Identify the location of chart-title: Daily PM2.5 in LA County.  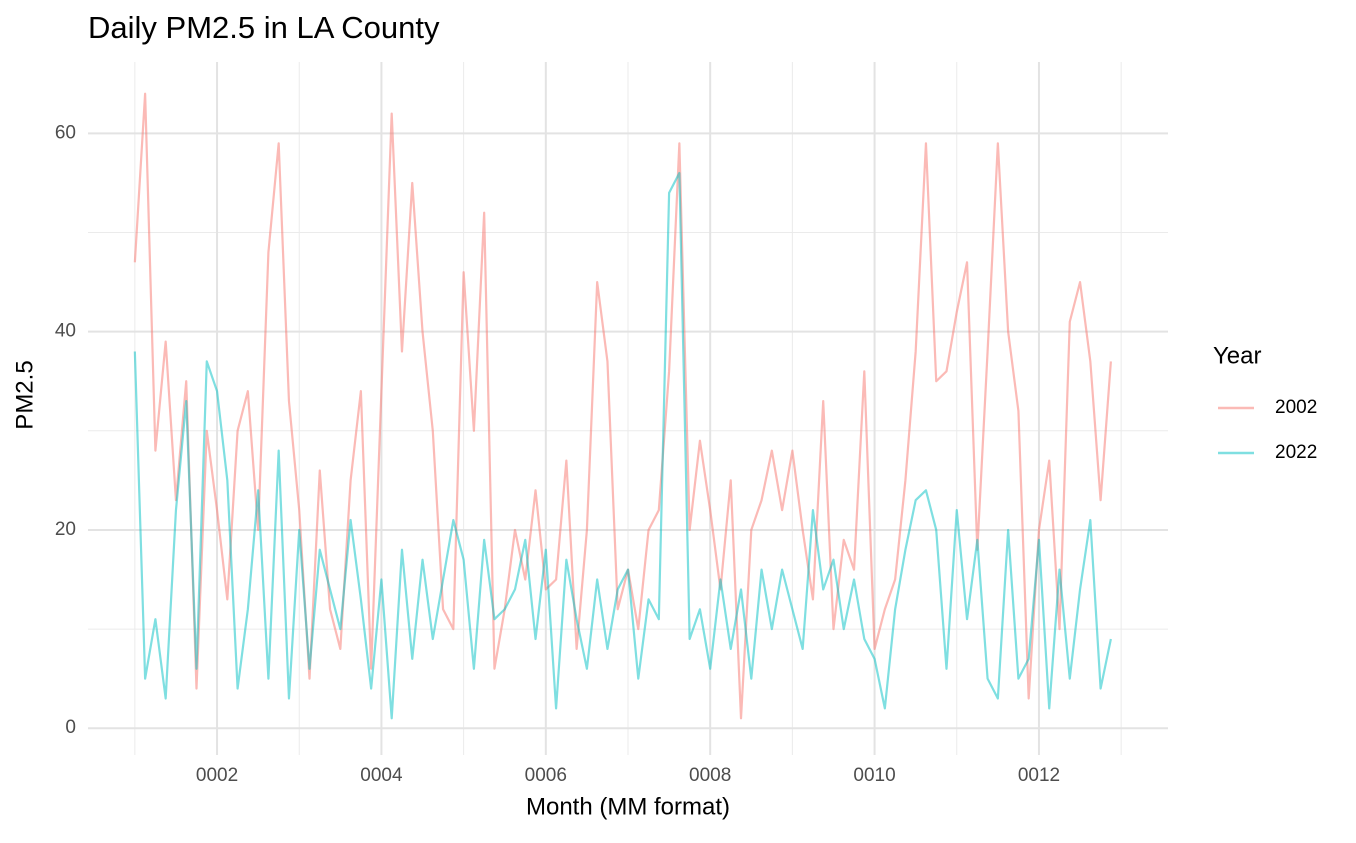
(264, 27).